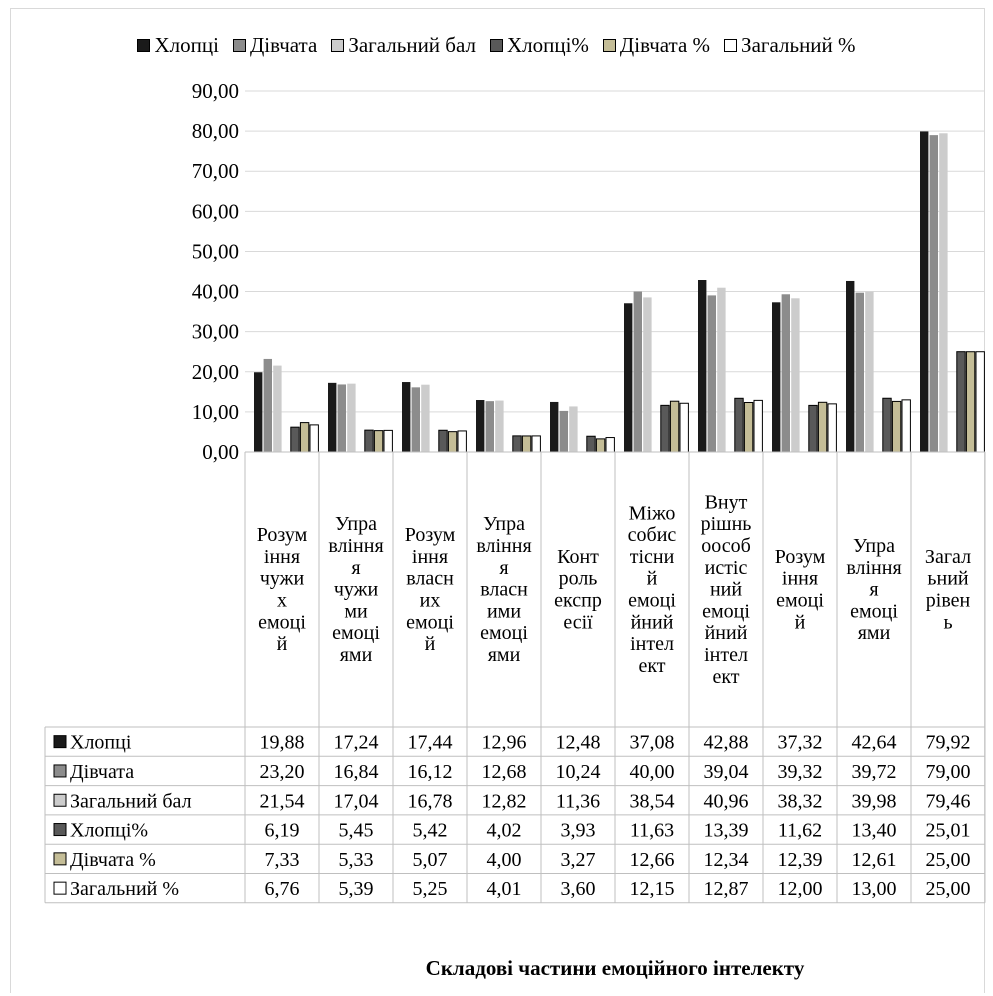 The width and height of the screenshot is (993, 996). I want to click on category-label: Упра, so click(504, 524).